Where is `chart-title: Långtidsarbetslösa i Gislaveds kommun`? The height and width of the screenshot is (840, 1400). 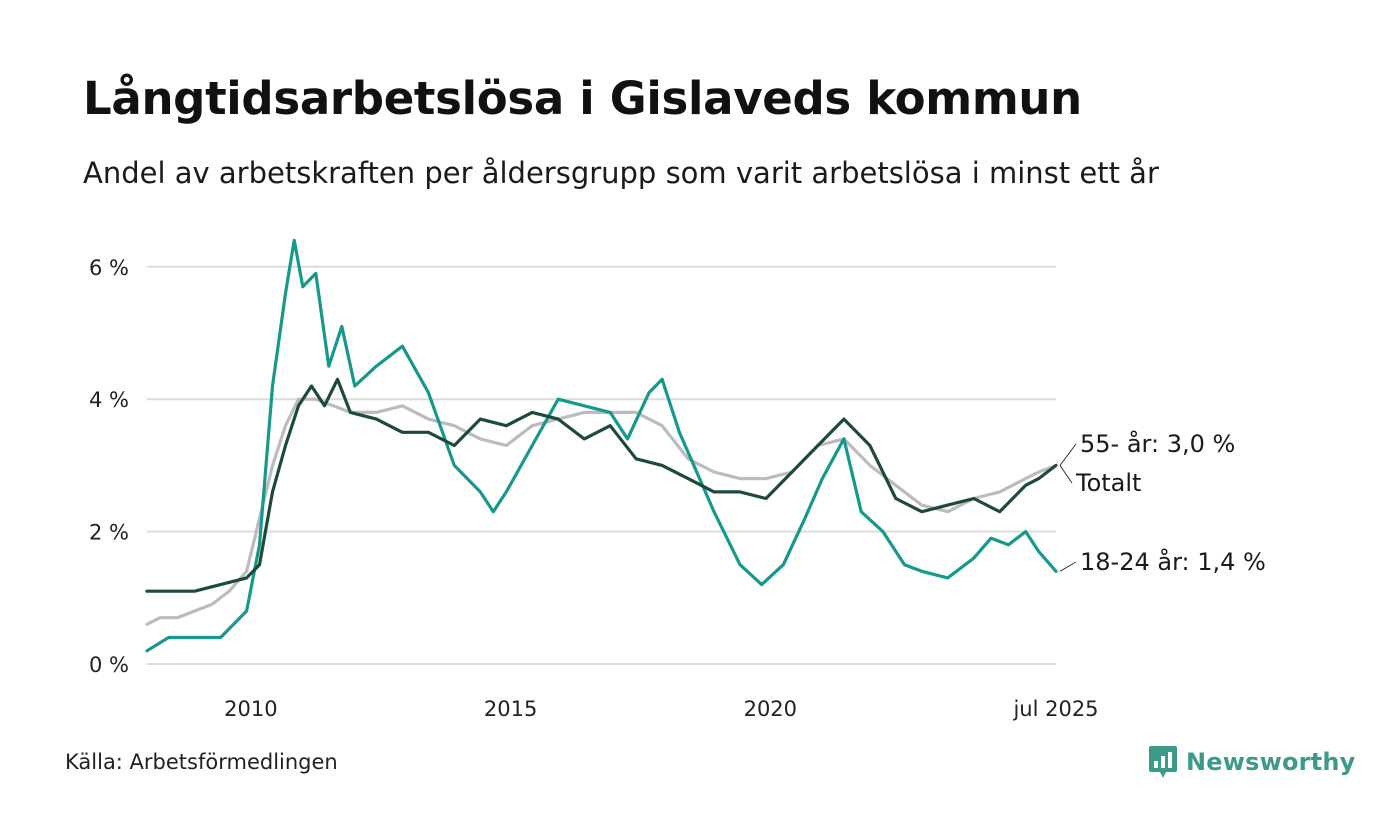
chart-title: Långtidsarbetslösa i Gislaveds kommun is located at coordinates (582, 98).